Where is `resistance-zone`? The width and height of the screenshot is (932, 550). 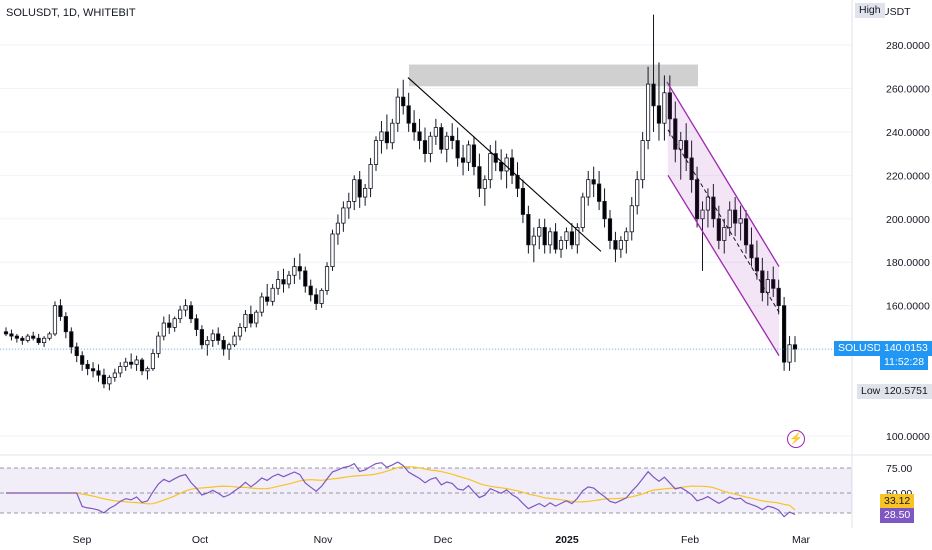 resistance-zone is located at coordinates (553, 75).